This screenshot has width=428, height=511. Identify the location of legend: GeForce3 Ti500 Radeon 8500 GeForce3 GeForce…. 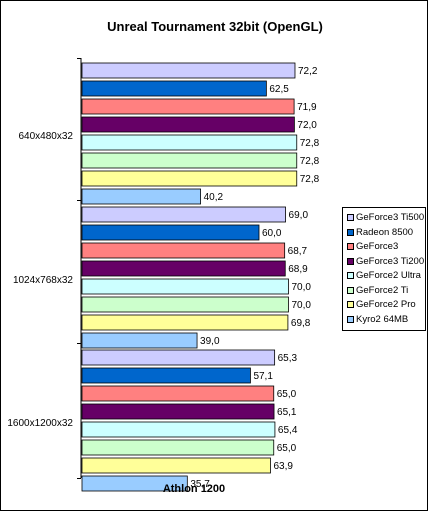
(384, 269).